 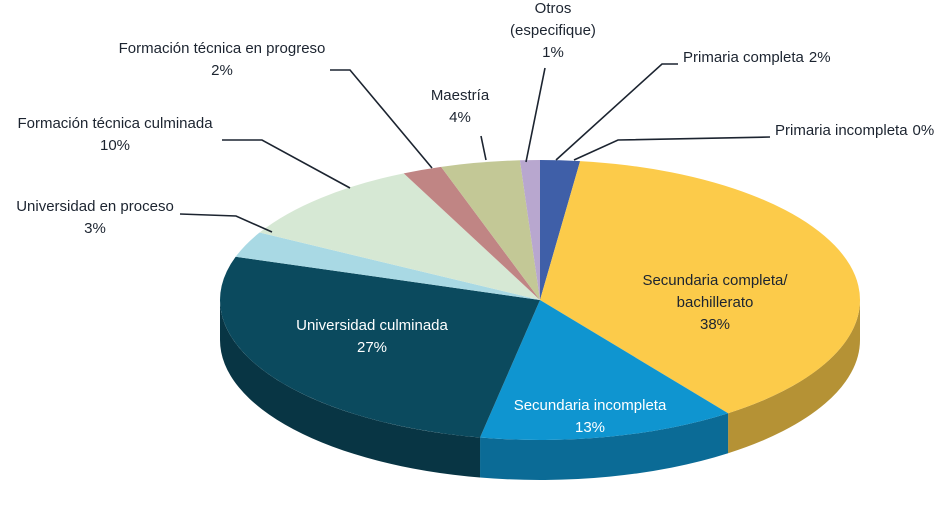 What do you see at coordinates (115, 145) in the screenshot?
I see `value-label: 10%` at bounding box center [115, 145].